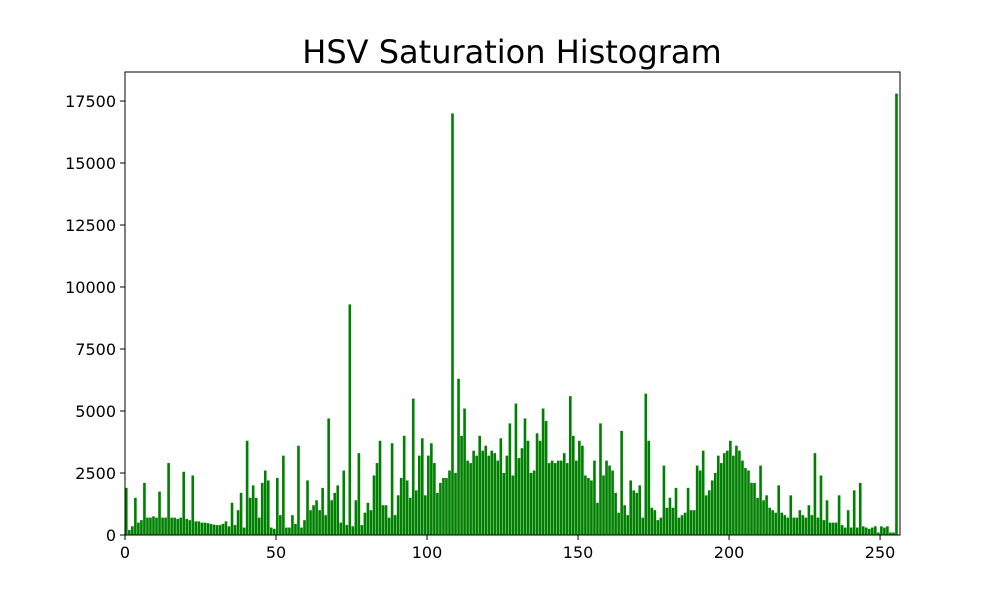  Describe the element at coordinates (729, 552) in the screenshot. I see `x-tick-label: 200` at that location.